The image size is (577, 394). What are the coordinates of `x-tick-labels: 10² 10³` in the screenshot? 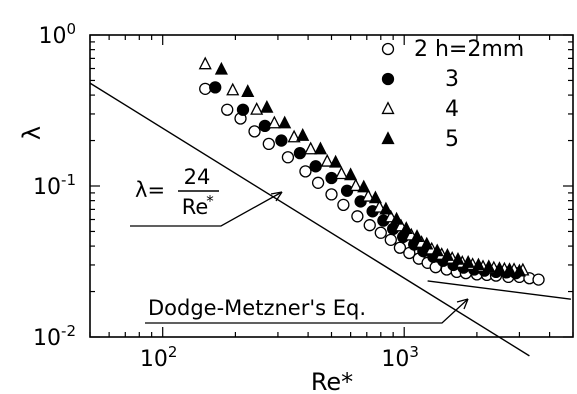 It's located at (279, 357).